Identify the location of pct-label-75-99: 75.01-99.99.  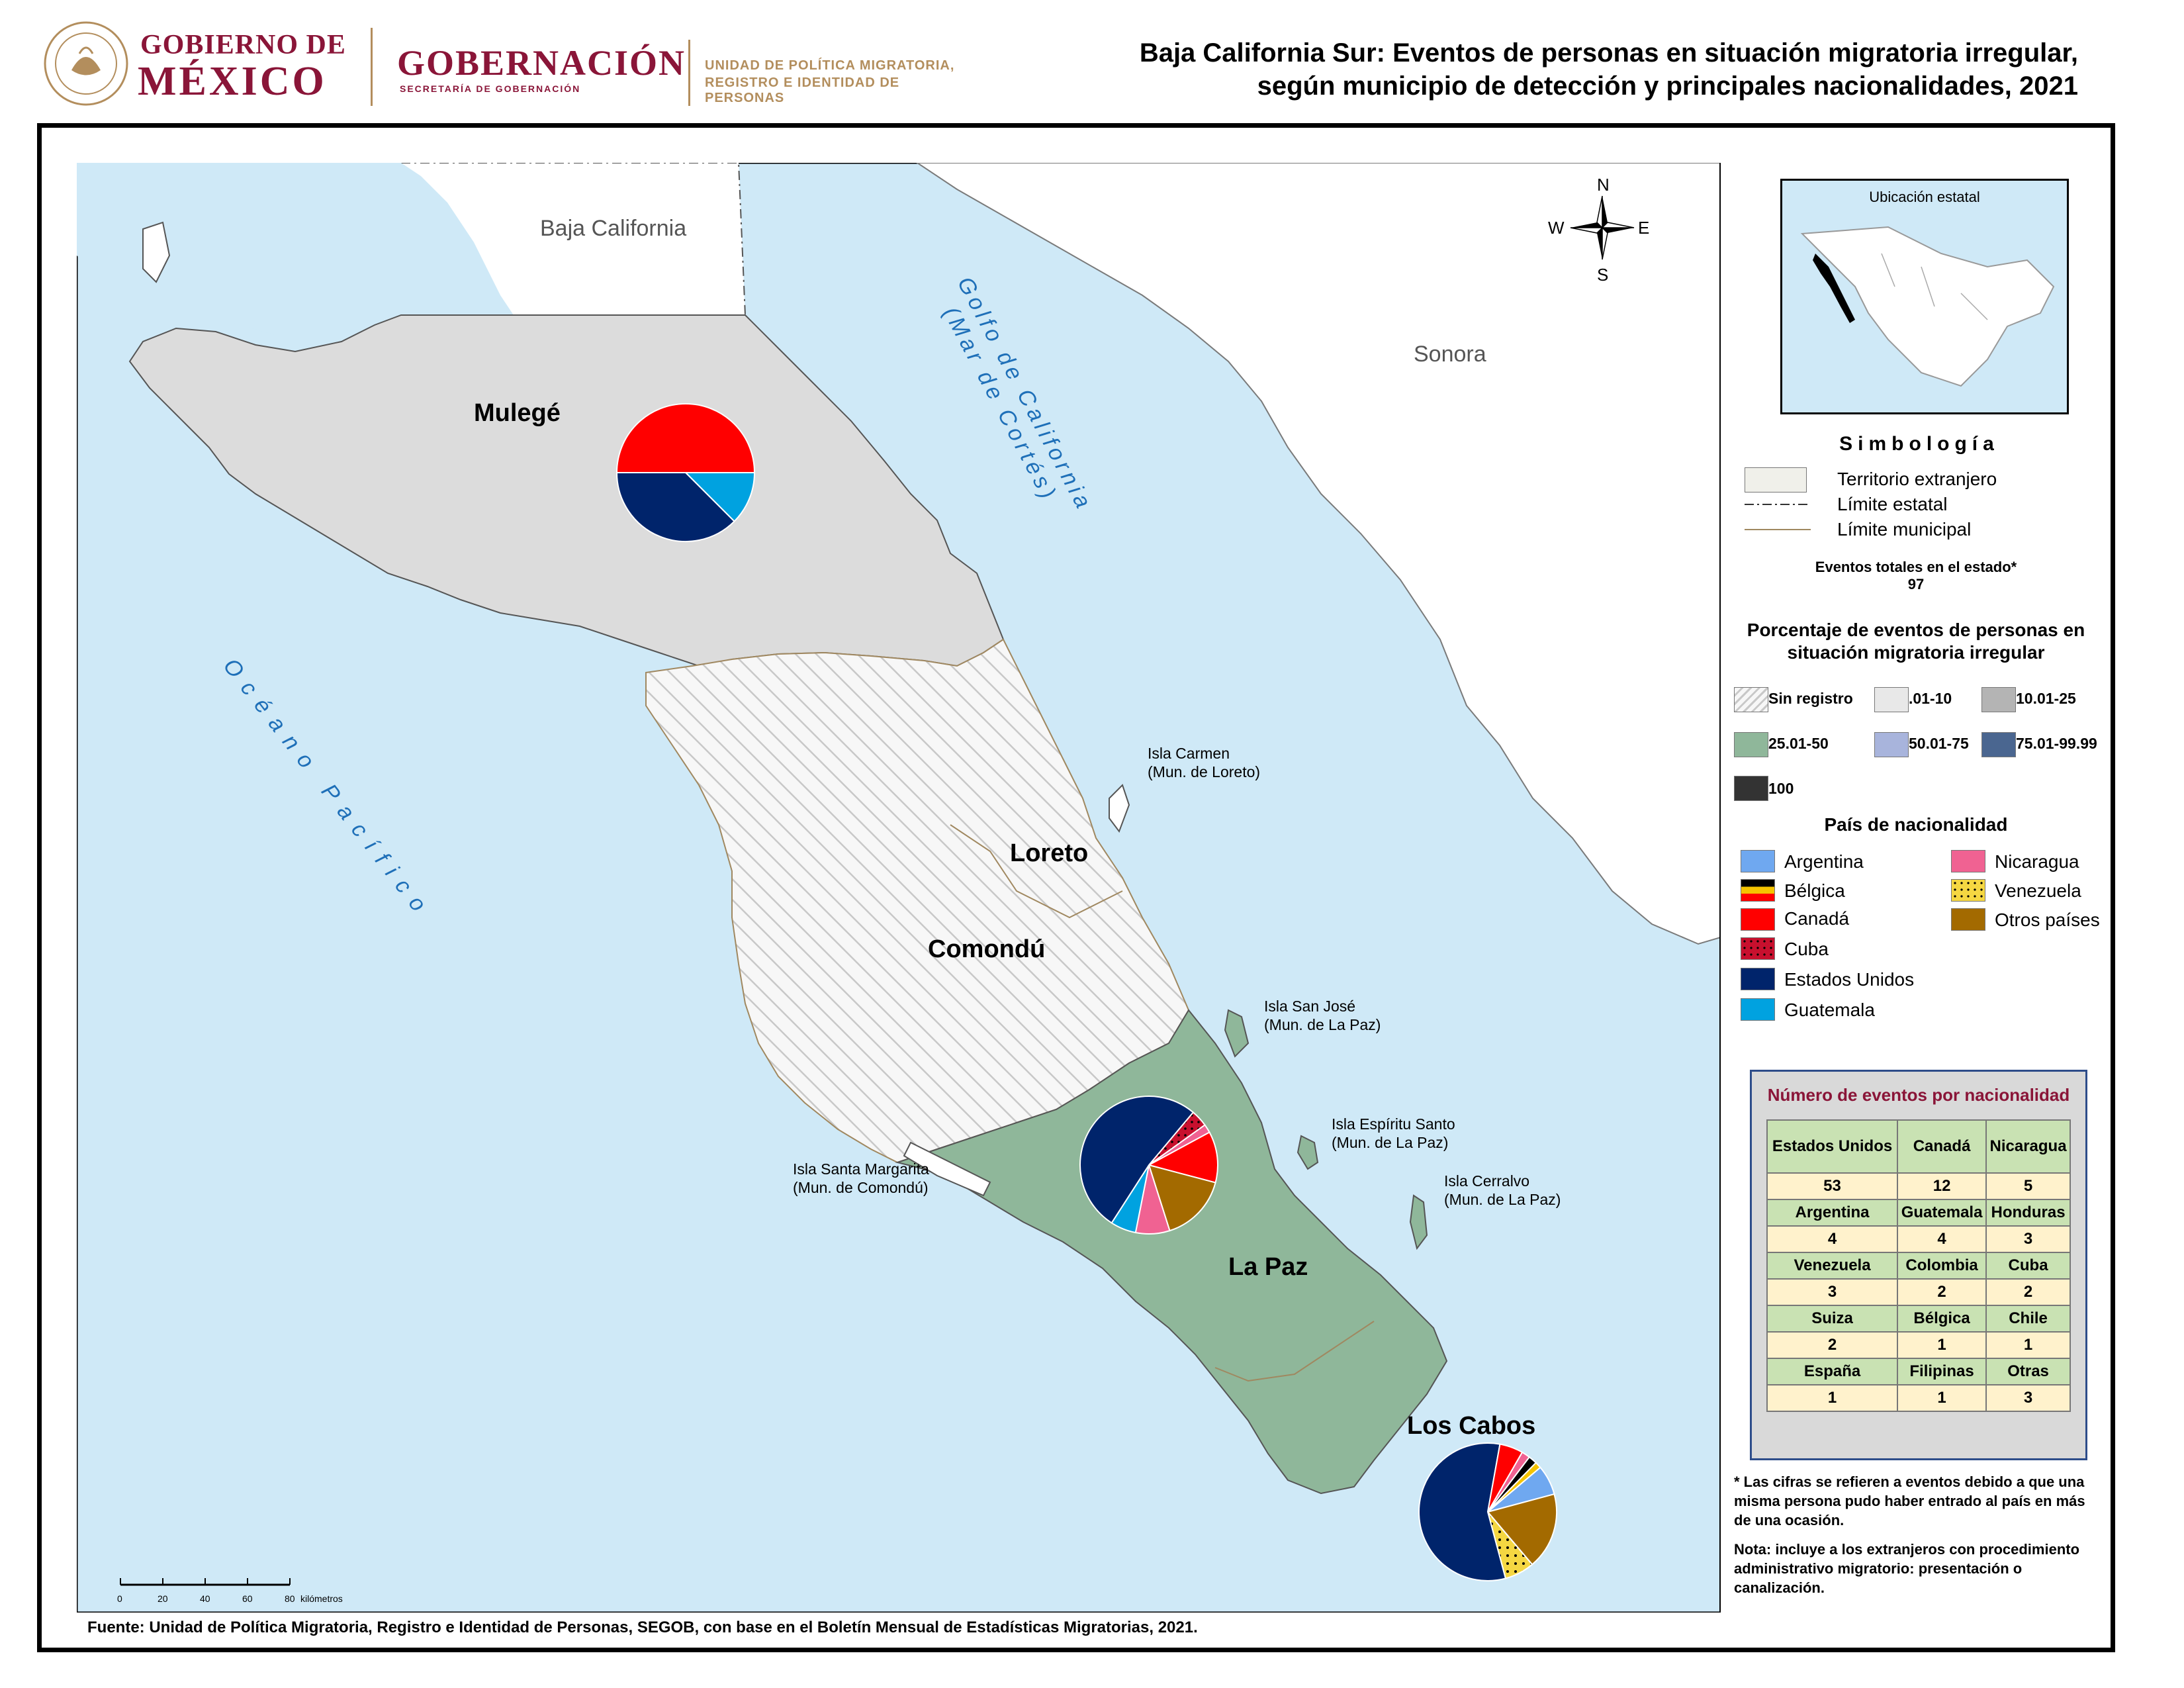
(2056, 743).